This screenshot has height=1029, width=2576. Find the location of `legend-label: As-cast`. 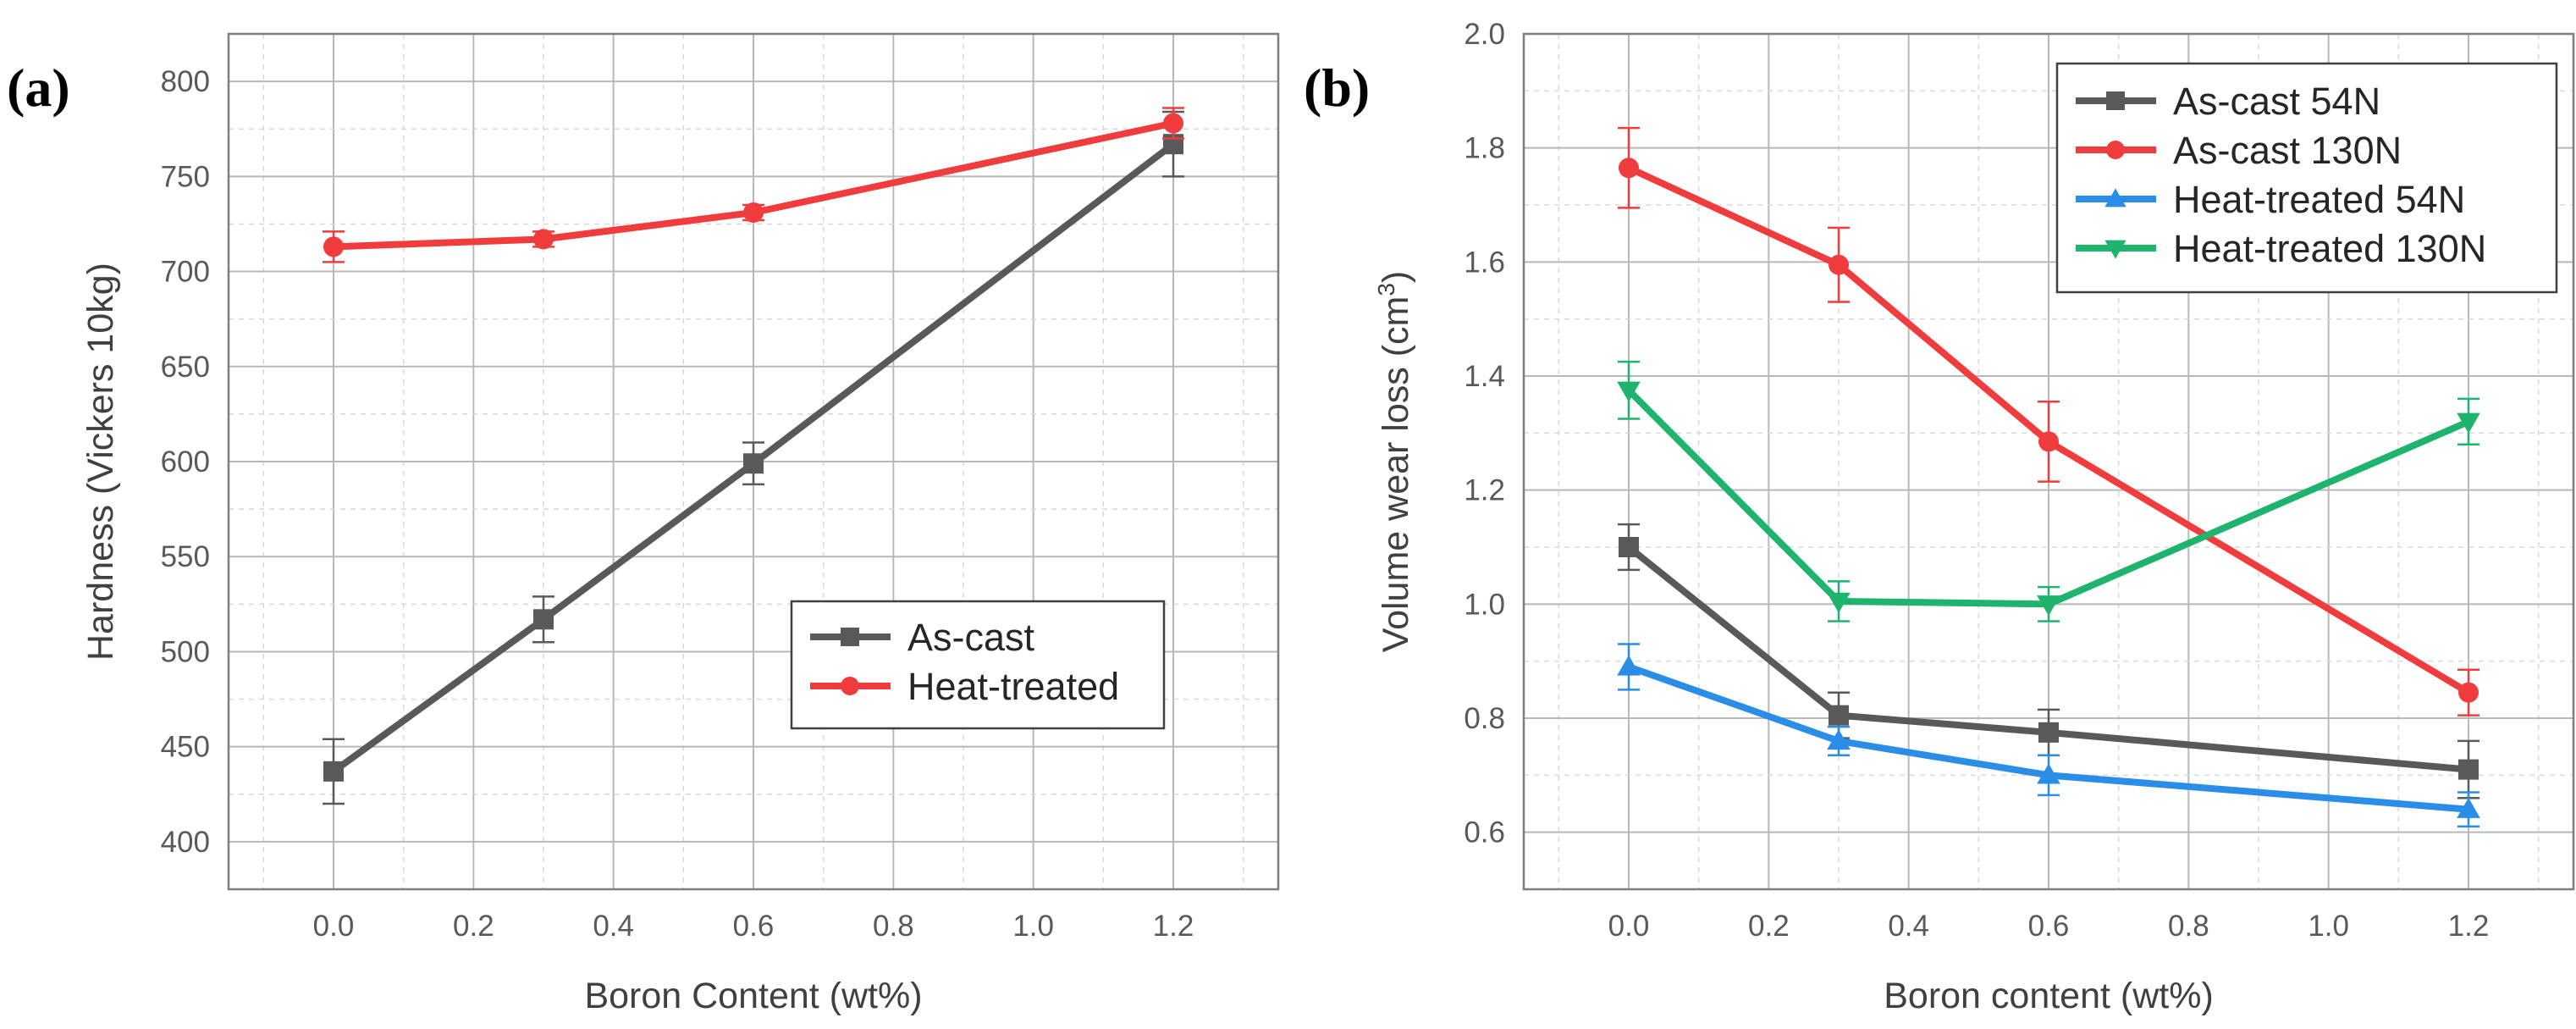

legend-label: As-cast is located at coordinates (971, 637).